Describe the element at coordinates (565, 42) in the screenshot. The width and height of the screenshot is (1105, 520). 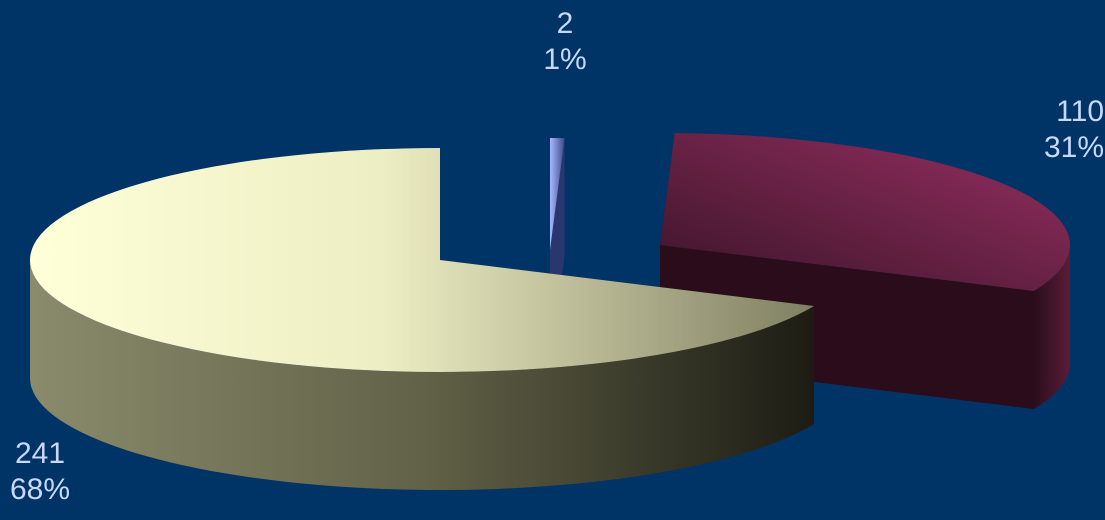
I see `data-label-slice-1: 2 1%` at that location.